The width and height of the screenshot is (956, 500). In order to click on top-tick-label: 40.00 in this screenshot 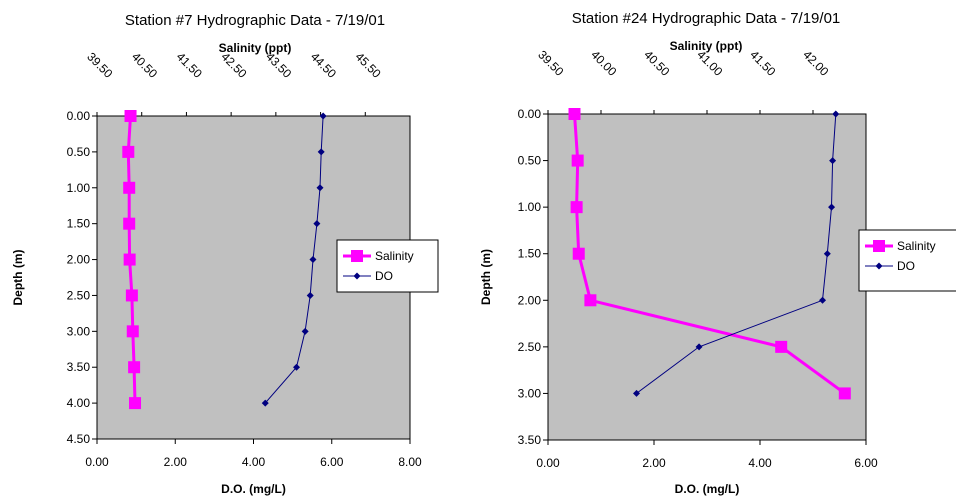, I will do `click(603, 63)`.